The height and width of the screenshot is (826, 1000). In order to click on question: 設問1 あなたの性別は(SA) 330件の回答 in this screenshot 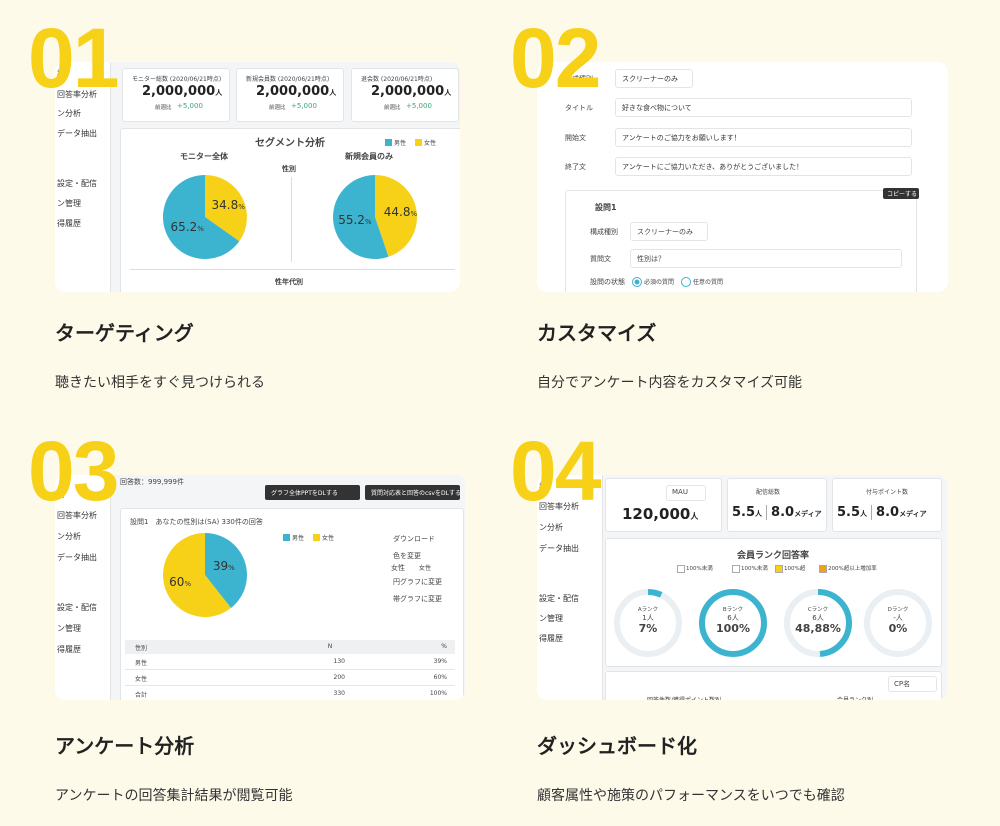, I will do `click(196, 522)`.